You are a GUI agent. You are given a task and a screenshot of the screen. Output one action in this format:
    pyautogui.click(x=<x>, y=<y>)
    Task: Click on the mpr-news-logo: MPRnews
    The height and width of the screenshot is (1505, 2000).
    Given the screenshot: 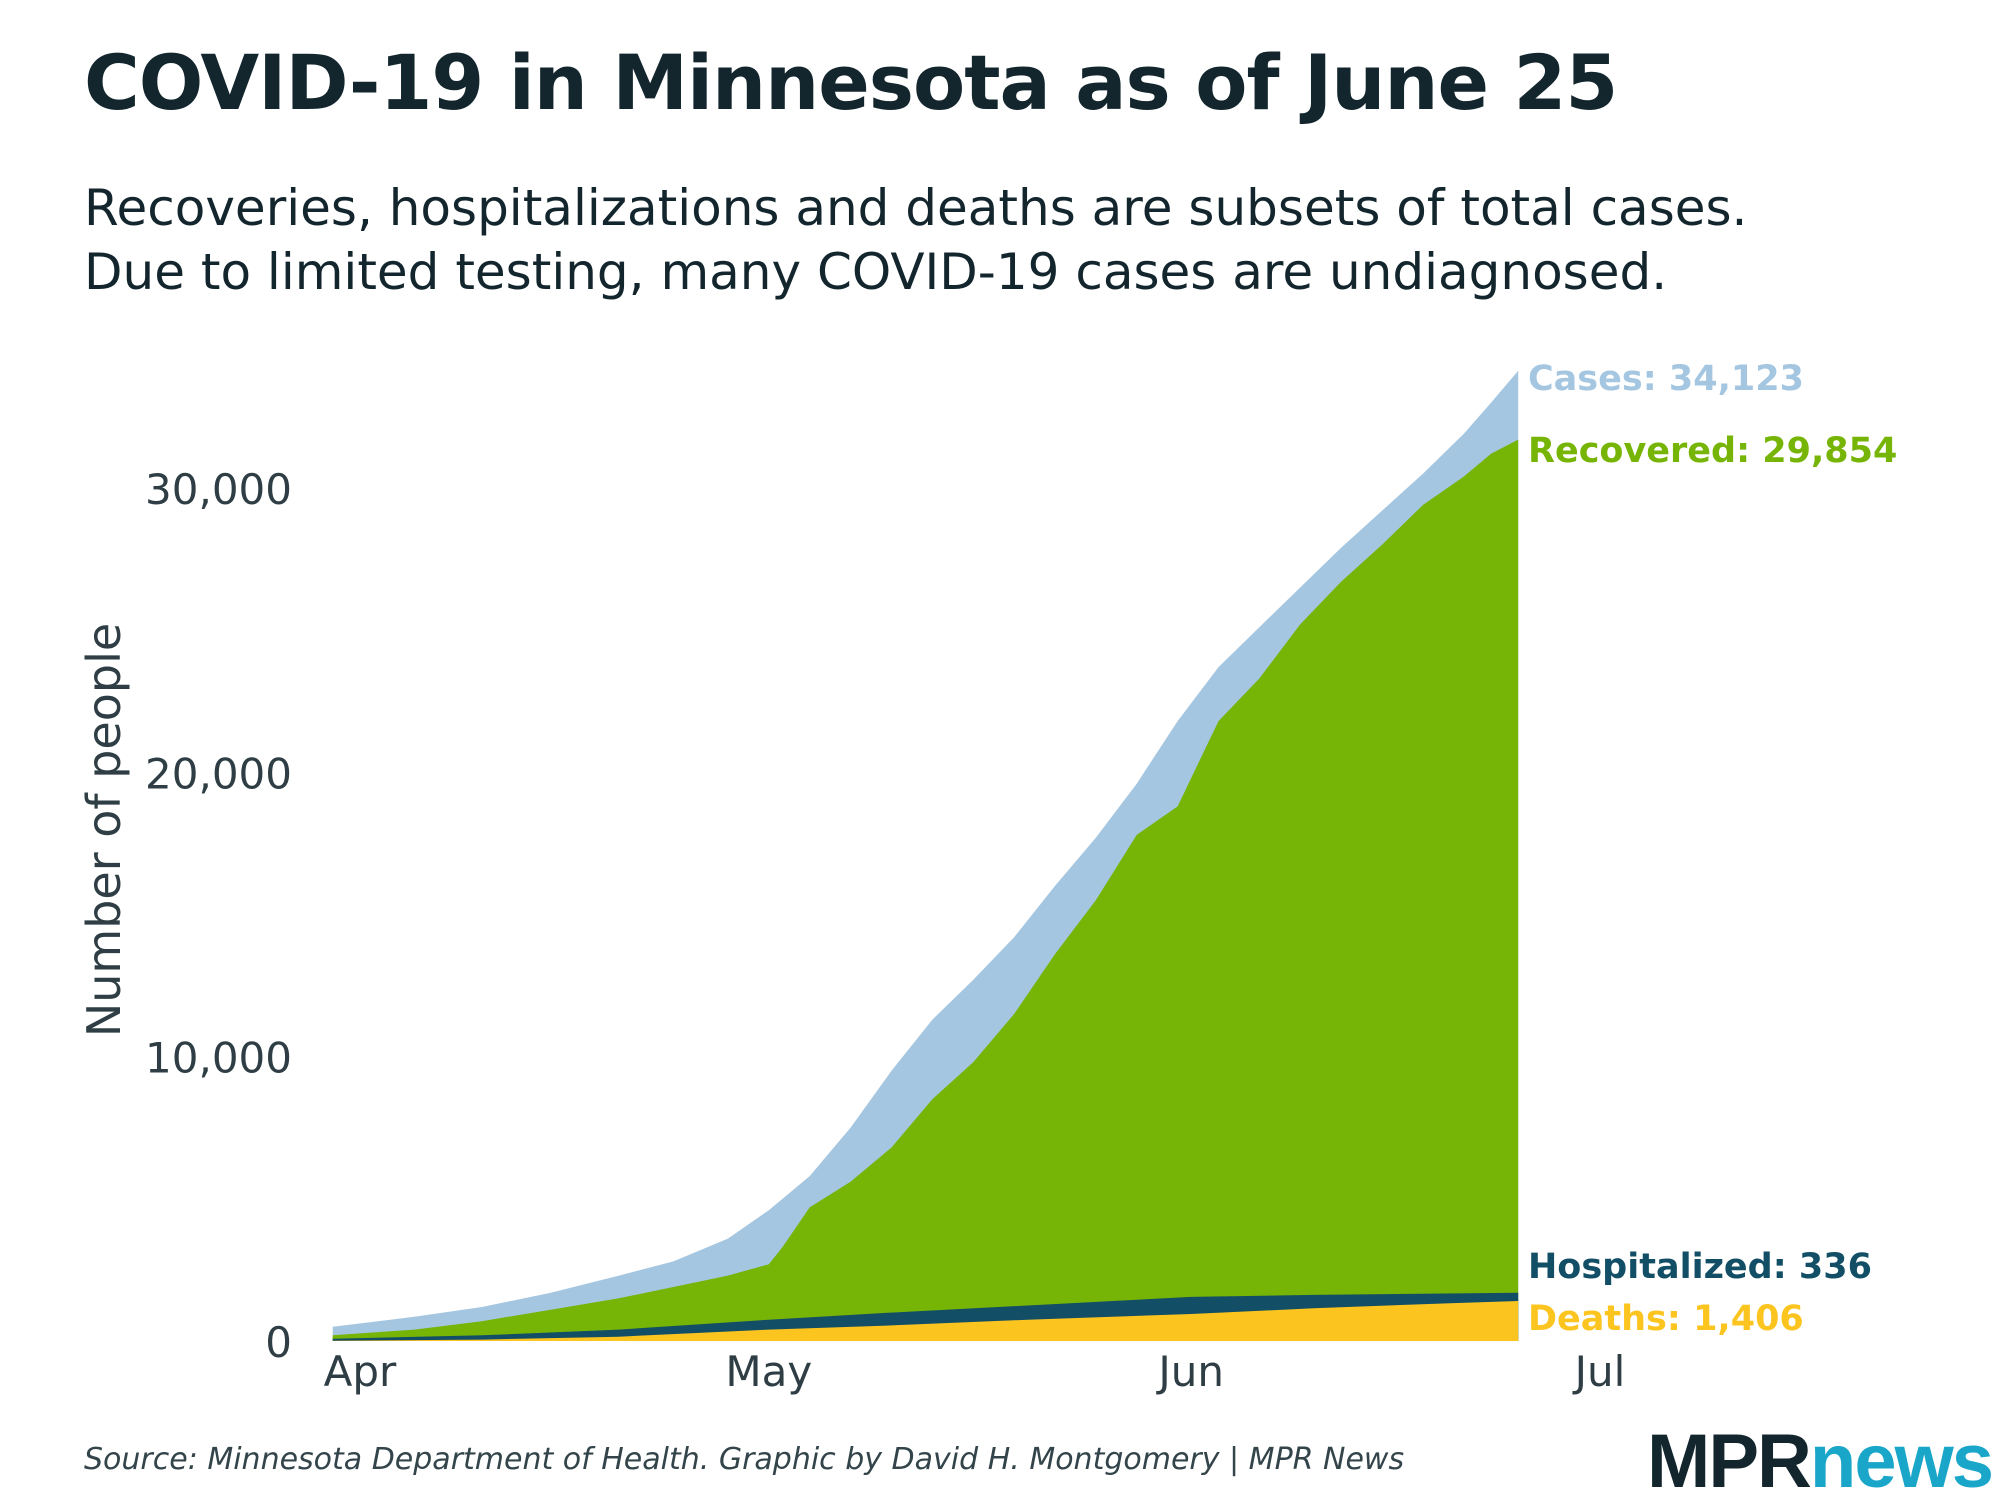 What is the action you would take?
    pyautogui.click(x=1820, y=1461)
    